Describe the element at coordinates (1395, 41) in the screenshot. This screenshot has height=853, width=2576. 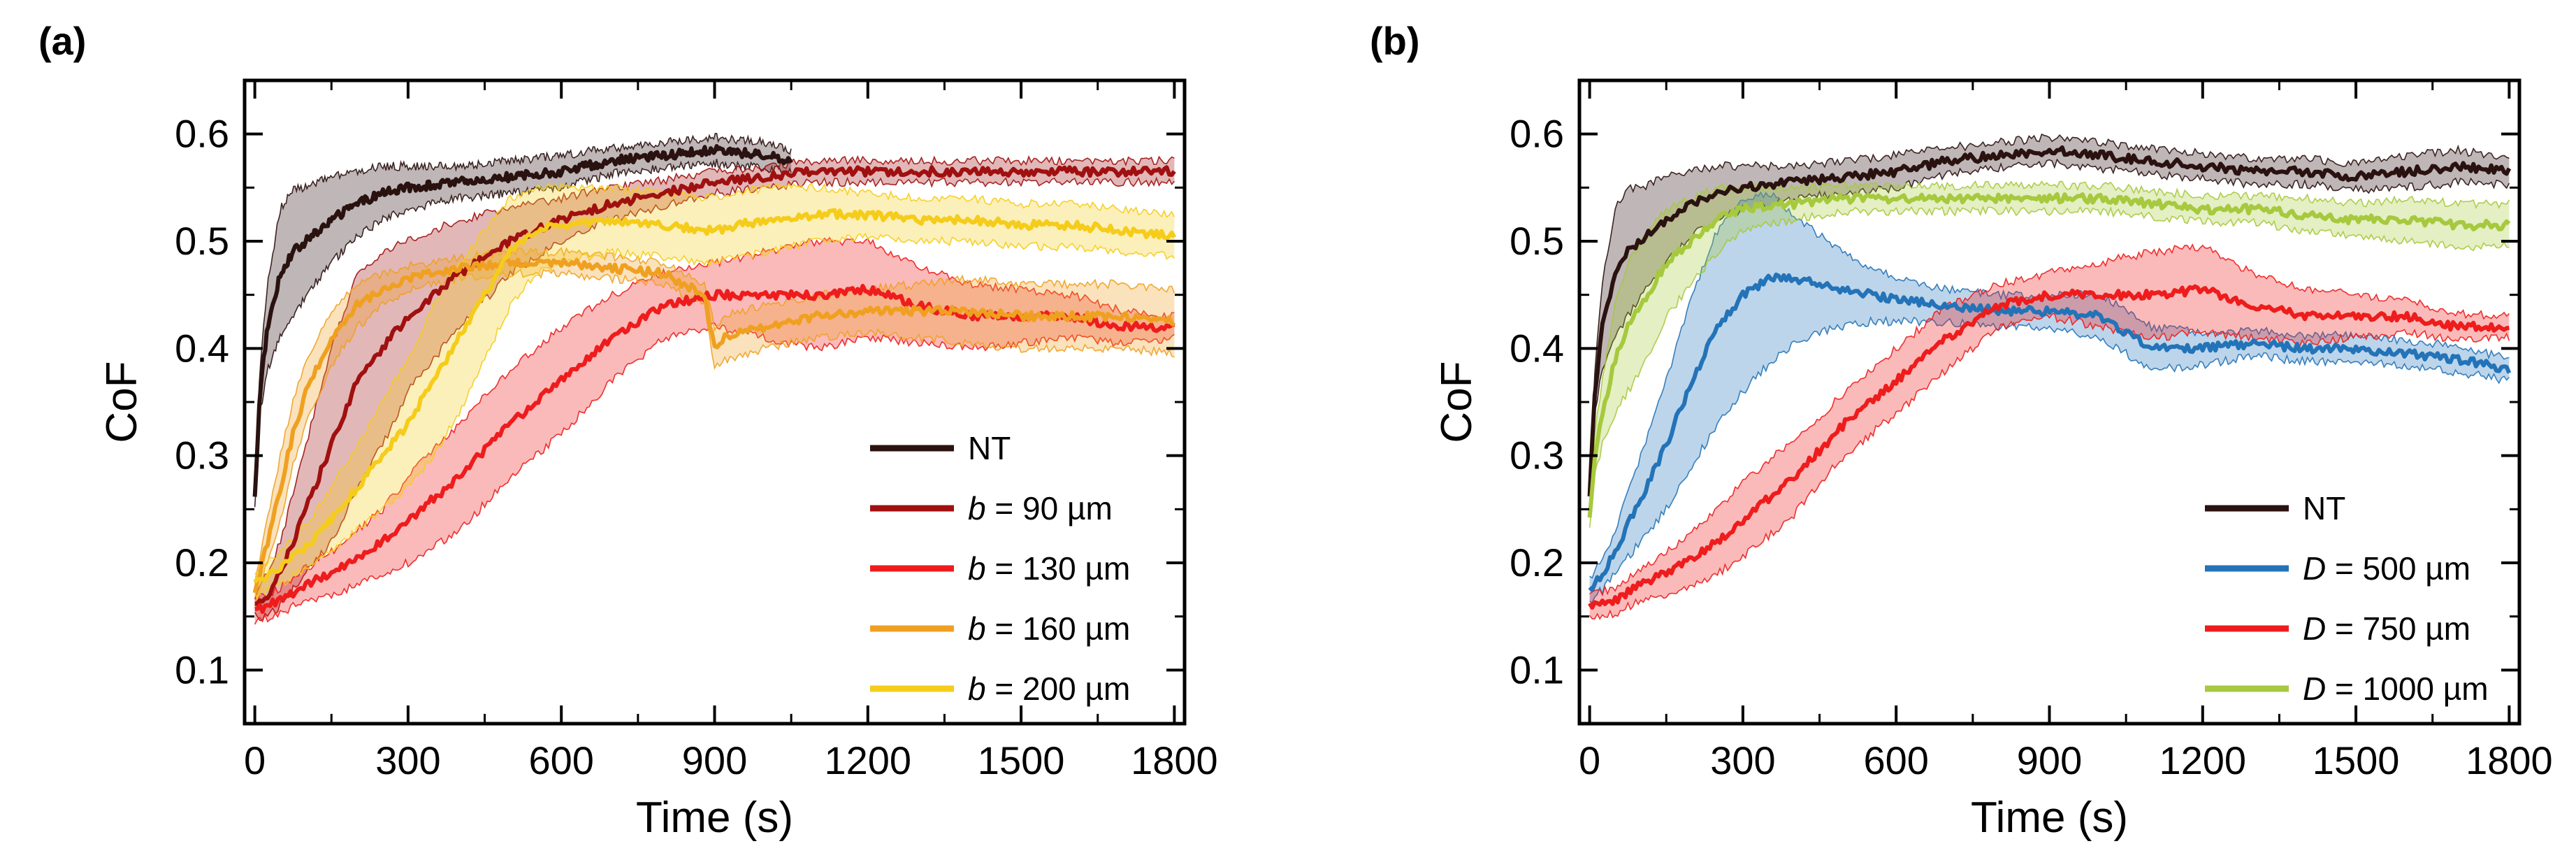
I see `panel-label: (b)` at that location.